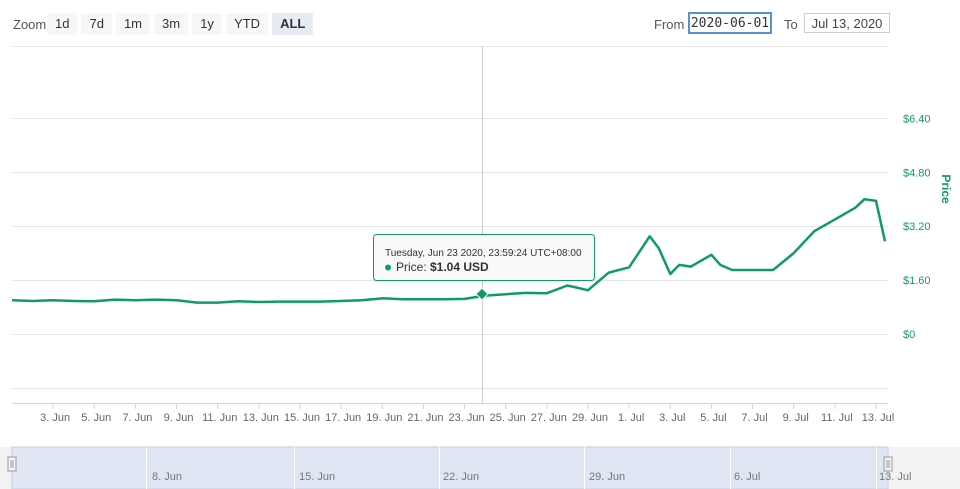 Image resolution: width=960 pixels, height=489 pixels. I want to click on y-tick-label: $6.40, so click(917, 119).